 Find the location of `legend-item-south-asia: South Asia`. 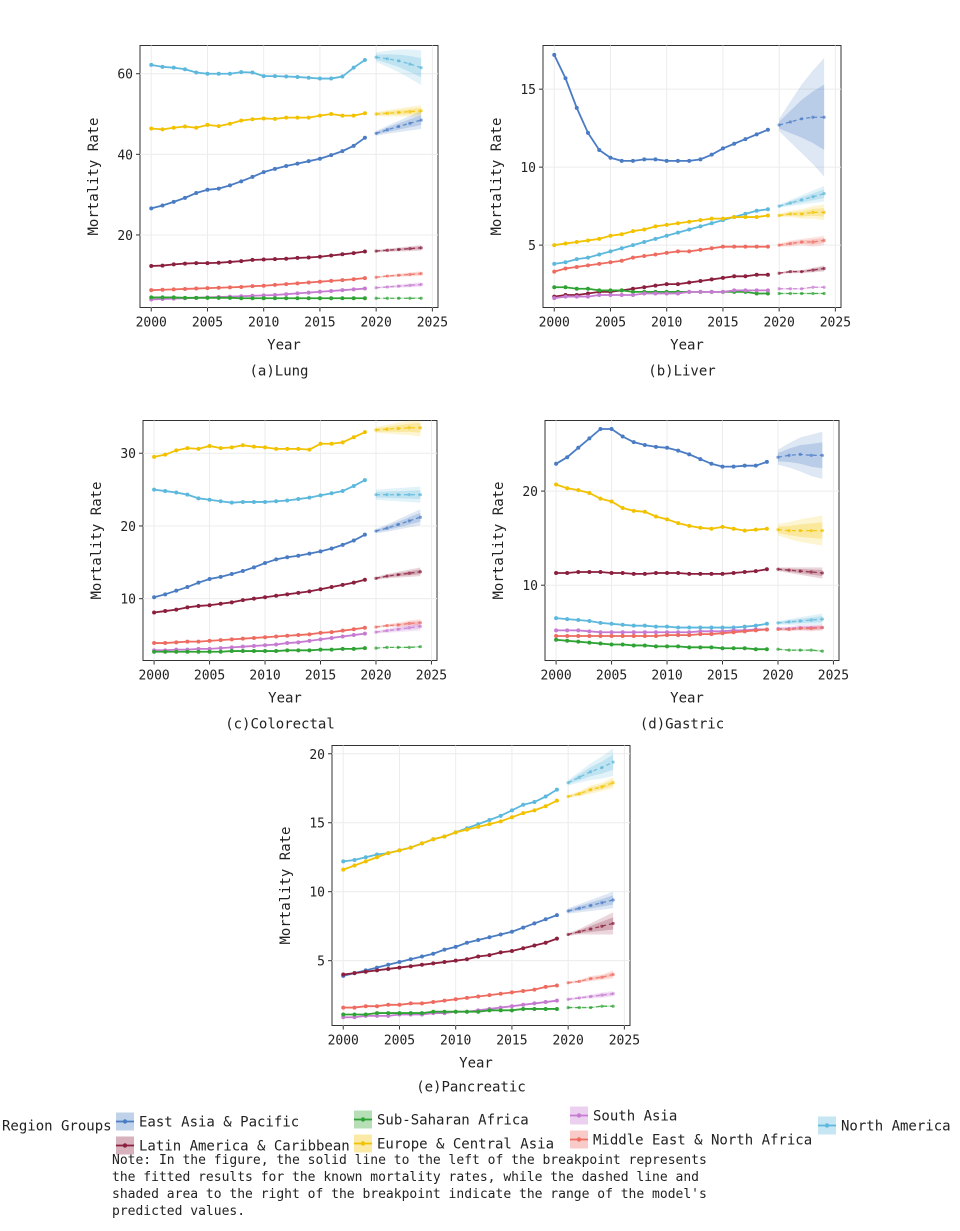

legend-item-south-asia: South Asia is located at coordinates (623, 1115).